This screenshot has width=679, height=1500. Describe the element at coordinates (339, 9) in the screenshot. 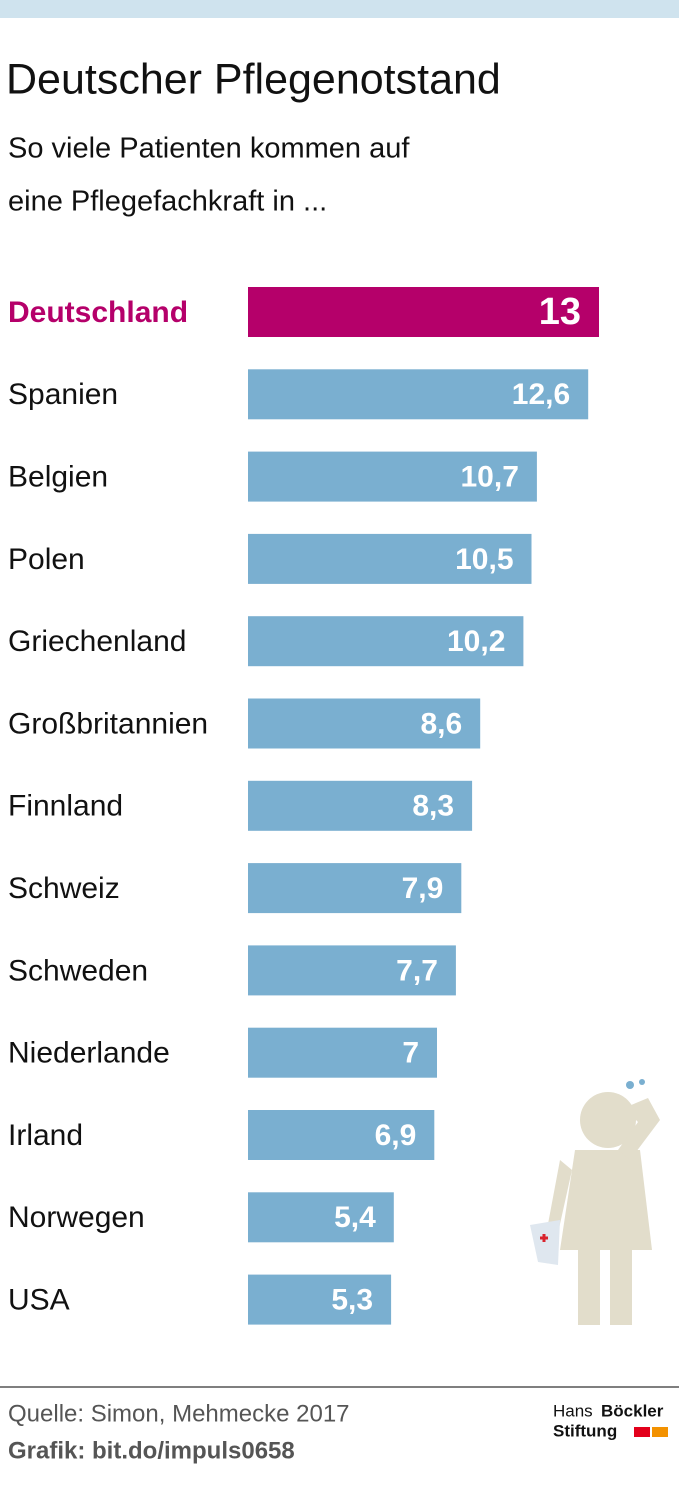

I see `top-strip` at that location.